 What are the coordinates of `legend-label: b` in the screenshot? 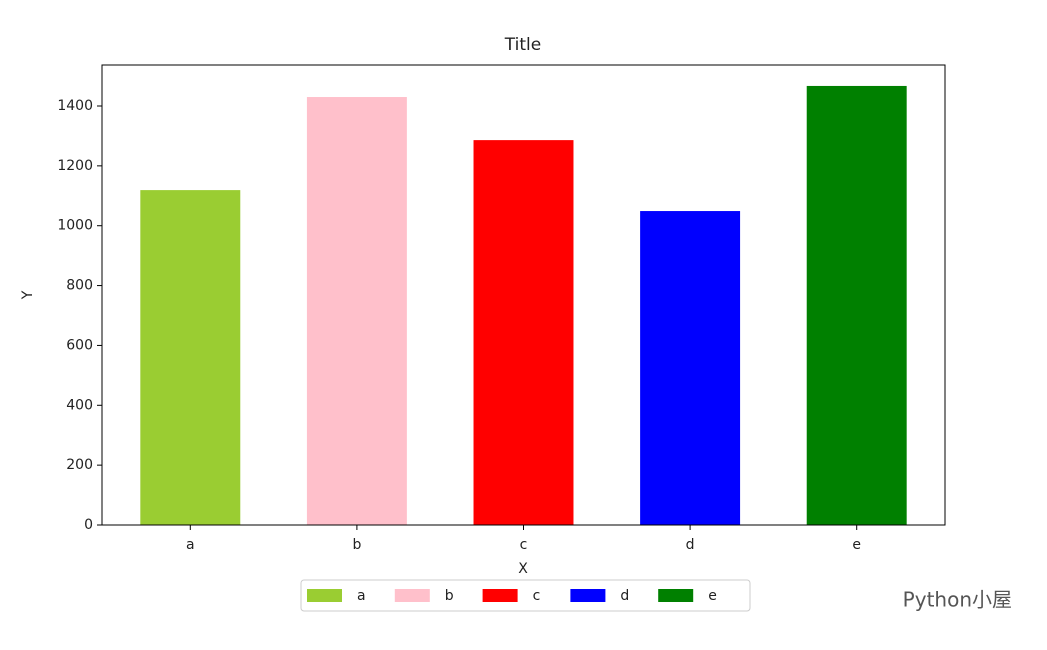 It's located at (449, 596).